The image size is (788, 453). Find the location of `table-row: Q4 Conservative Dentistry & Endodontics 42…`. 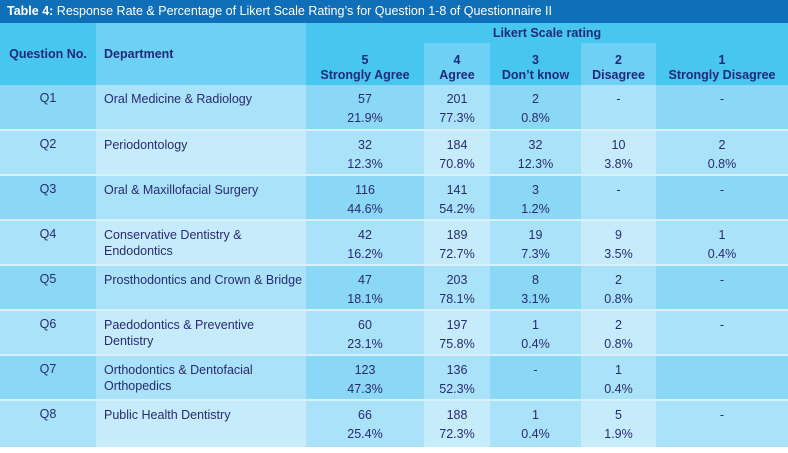

table-row: Q4 Conservative Dentistry & Endodontics 42… is located at coordinates (394, 242).